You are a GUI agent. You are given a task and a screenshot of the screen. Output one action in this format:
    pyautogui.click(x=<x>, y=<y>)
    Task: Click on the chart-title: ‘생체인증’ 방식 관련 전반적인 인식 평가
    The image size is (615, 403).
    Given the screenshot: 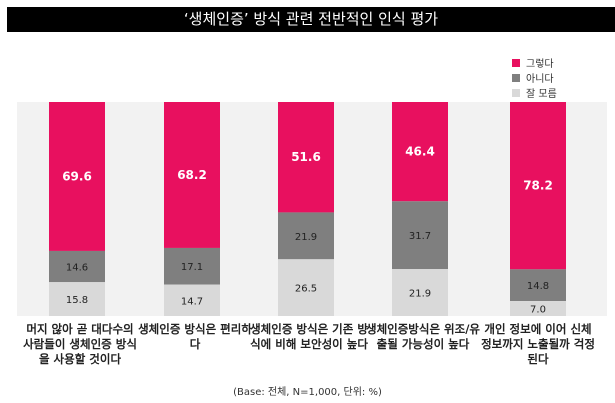 What is the action you would take?
    pyautogui.click(x=311, y=19)
    